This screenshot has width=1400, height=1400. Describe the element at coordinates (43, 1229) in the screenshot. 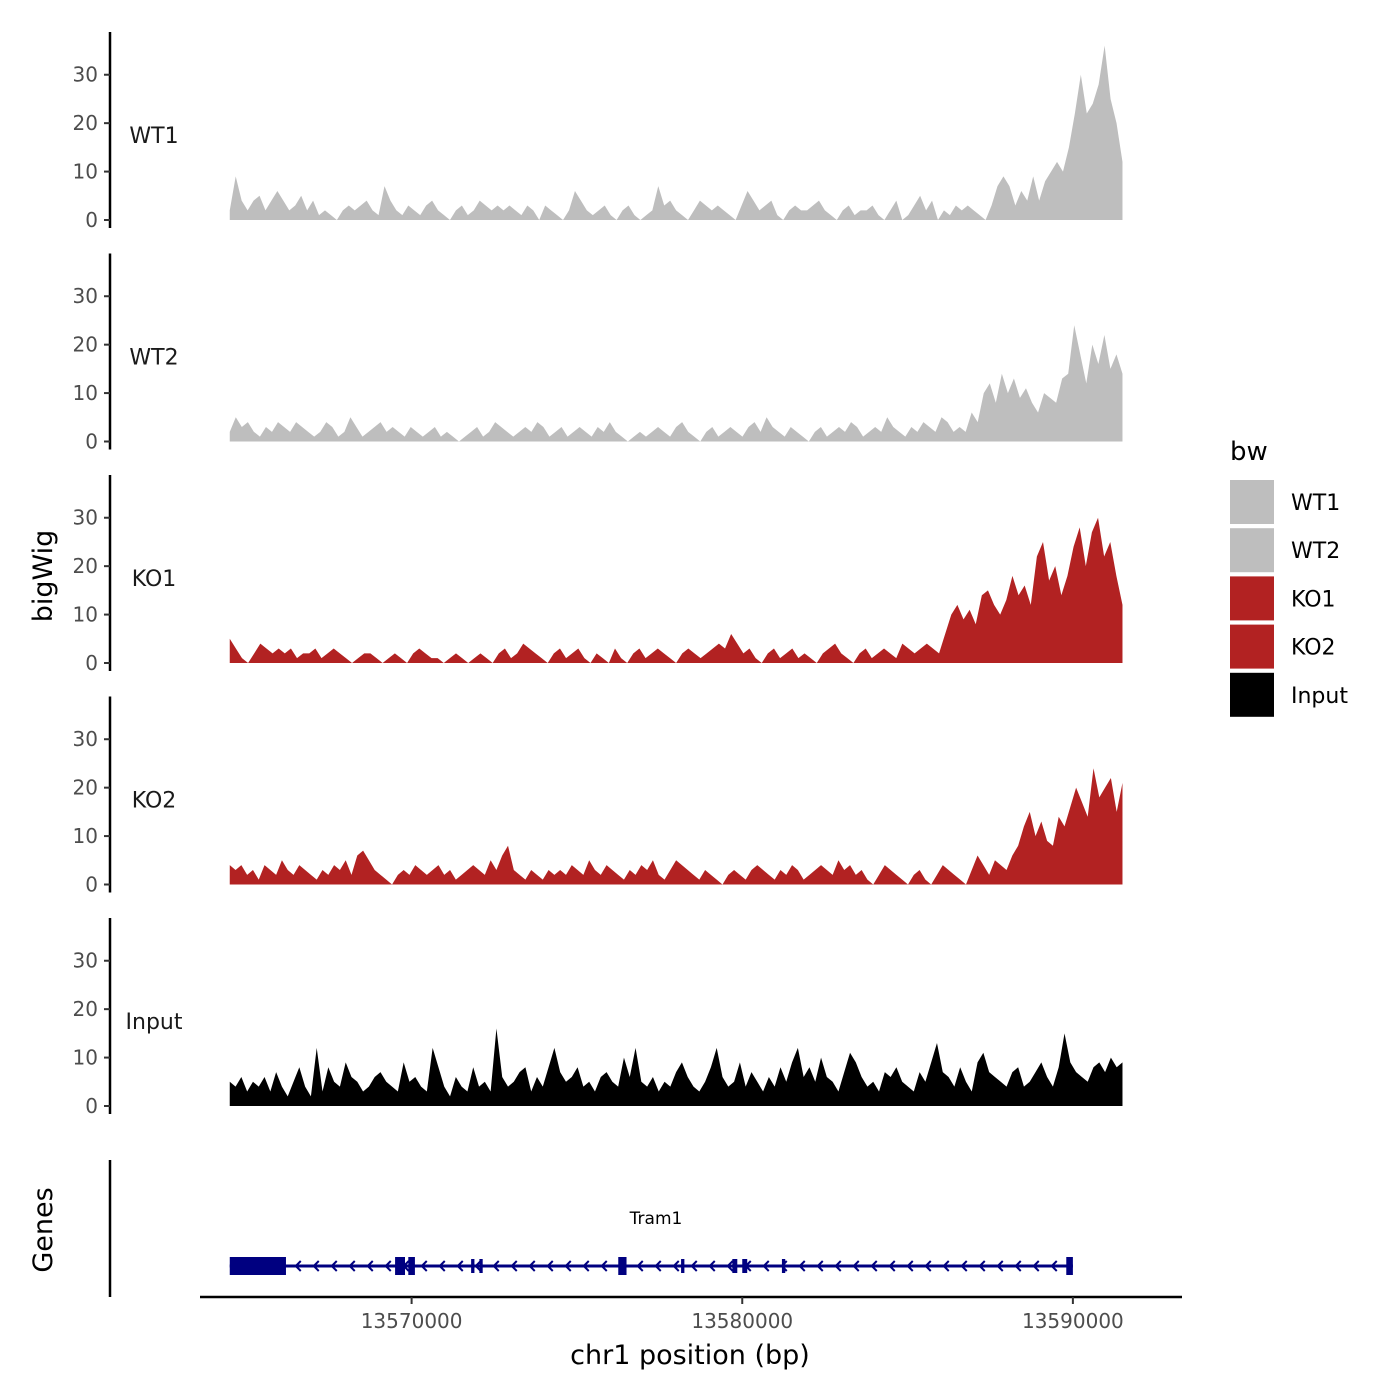

I see `genes-panel-title: Genes` at that location.